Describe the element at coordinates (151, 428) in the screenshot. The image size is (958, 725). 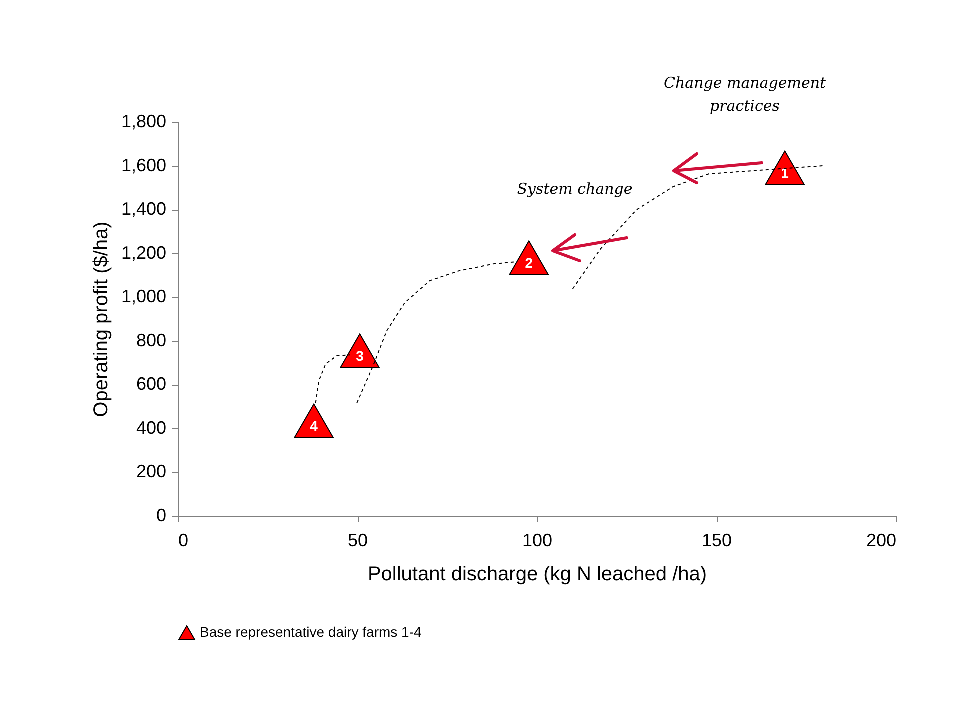
I see `y-tick-label: 400` at that location.